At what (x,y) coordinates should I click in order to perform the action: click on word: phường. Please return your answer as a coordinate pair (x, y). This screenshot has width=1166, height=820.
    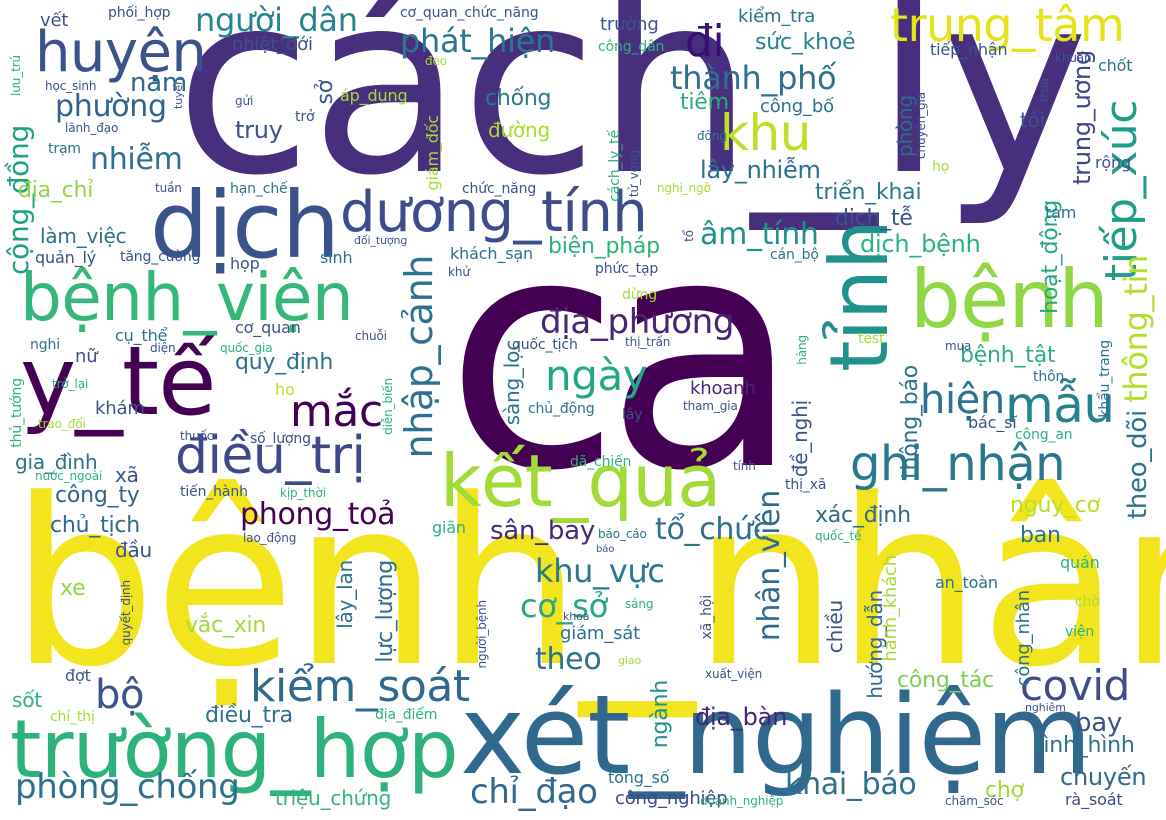
    Looking at the image, I should click on (111, 106).